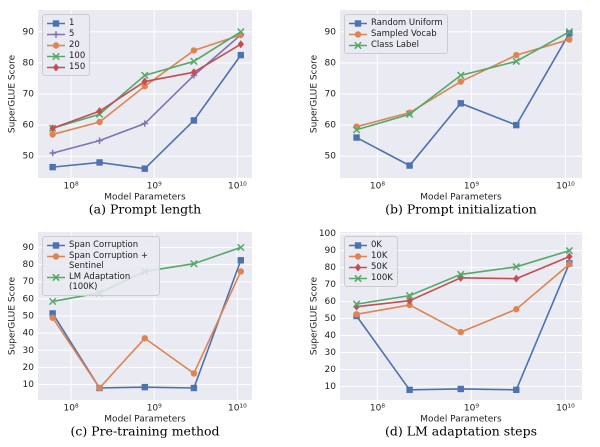  I want to click on legend-label: LM Adaptation (100K), so click(100, 282).